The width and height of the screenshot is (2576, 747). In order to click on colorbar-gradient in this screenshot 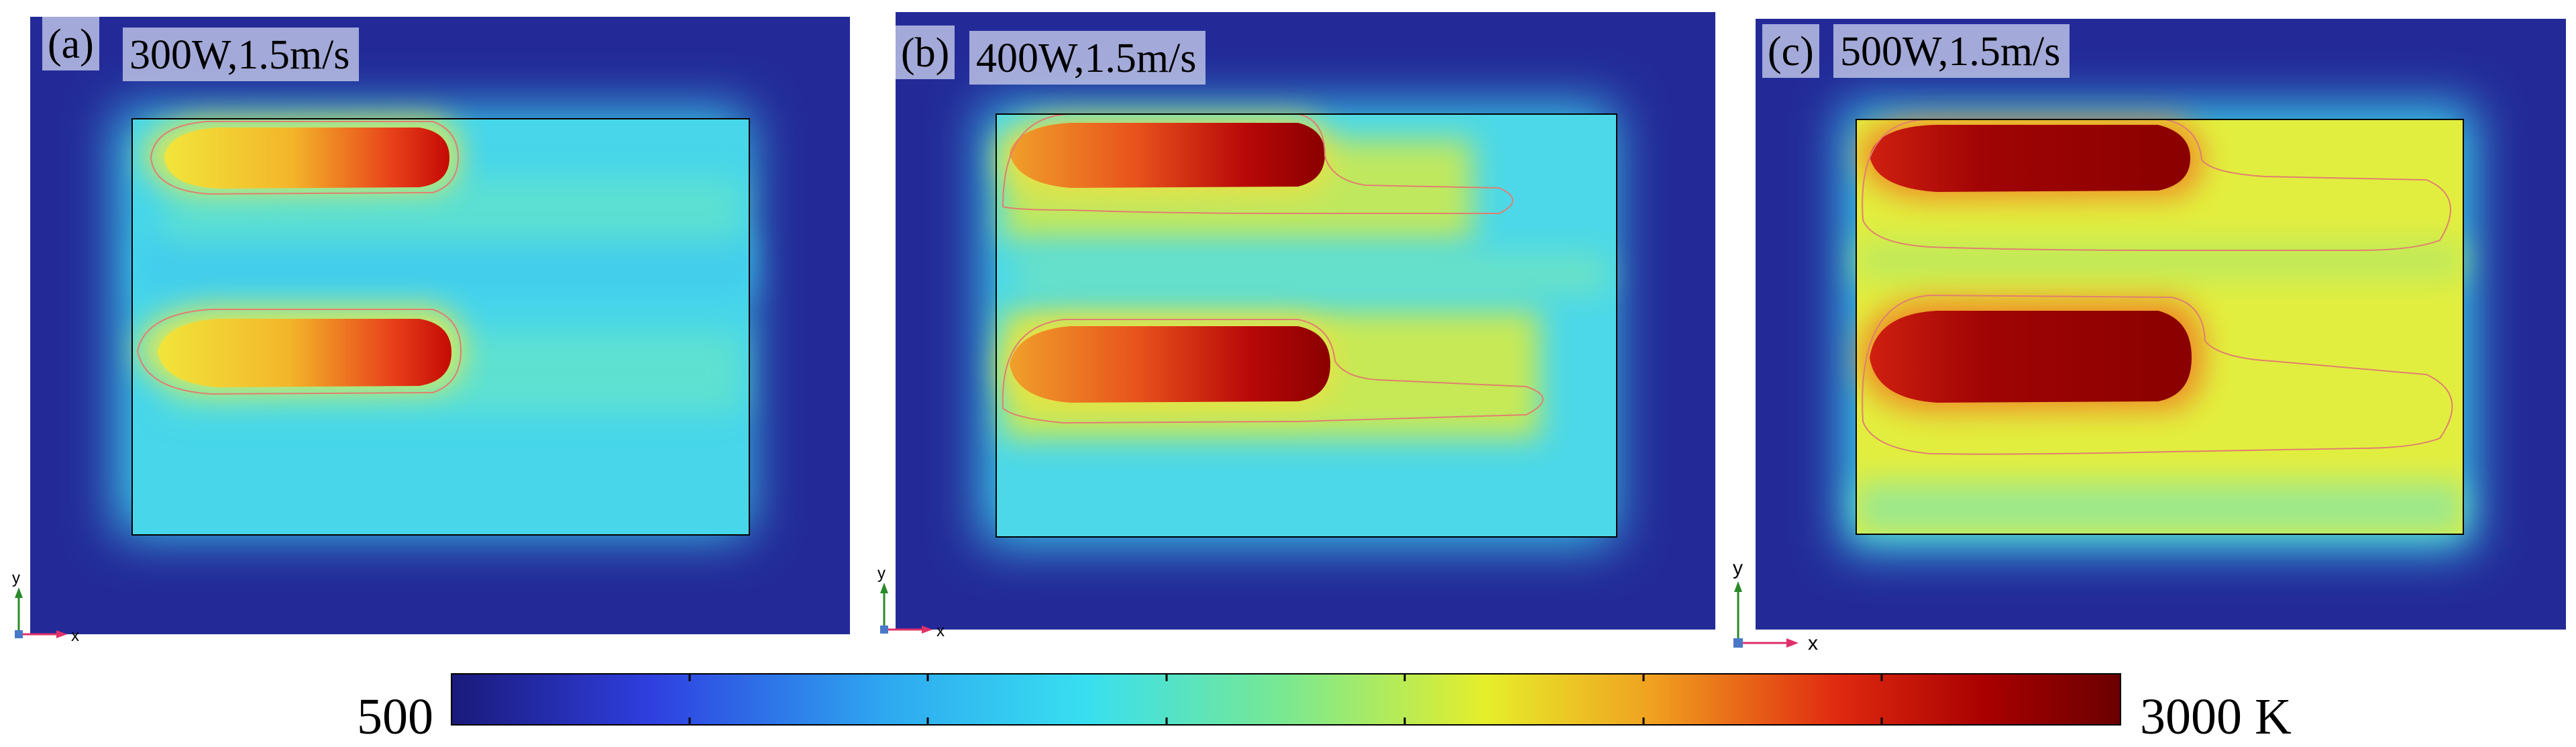, I will do `click(1286, 700)`.